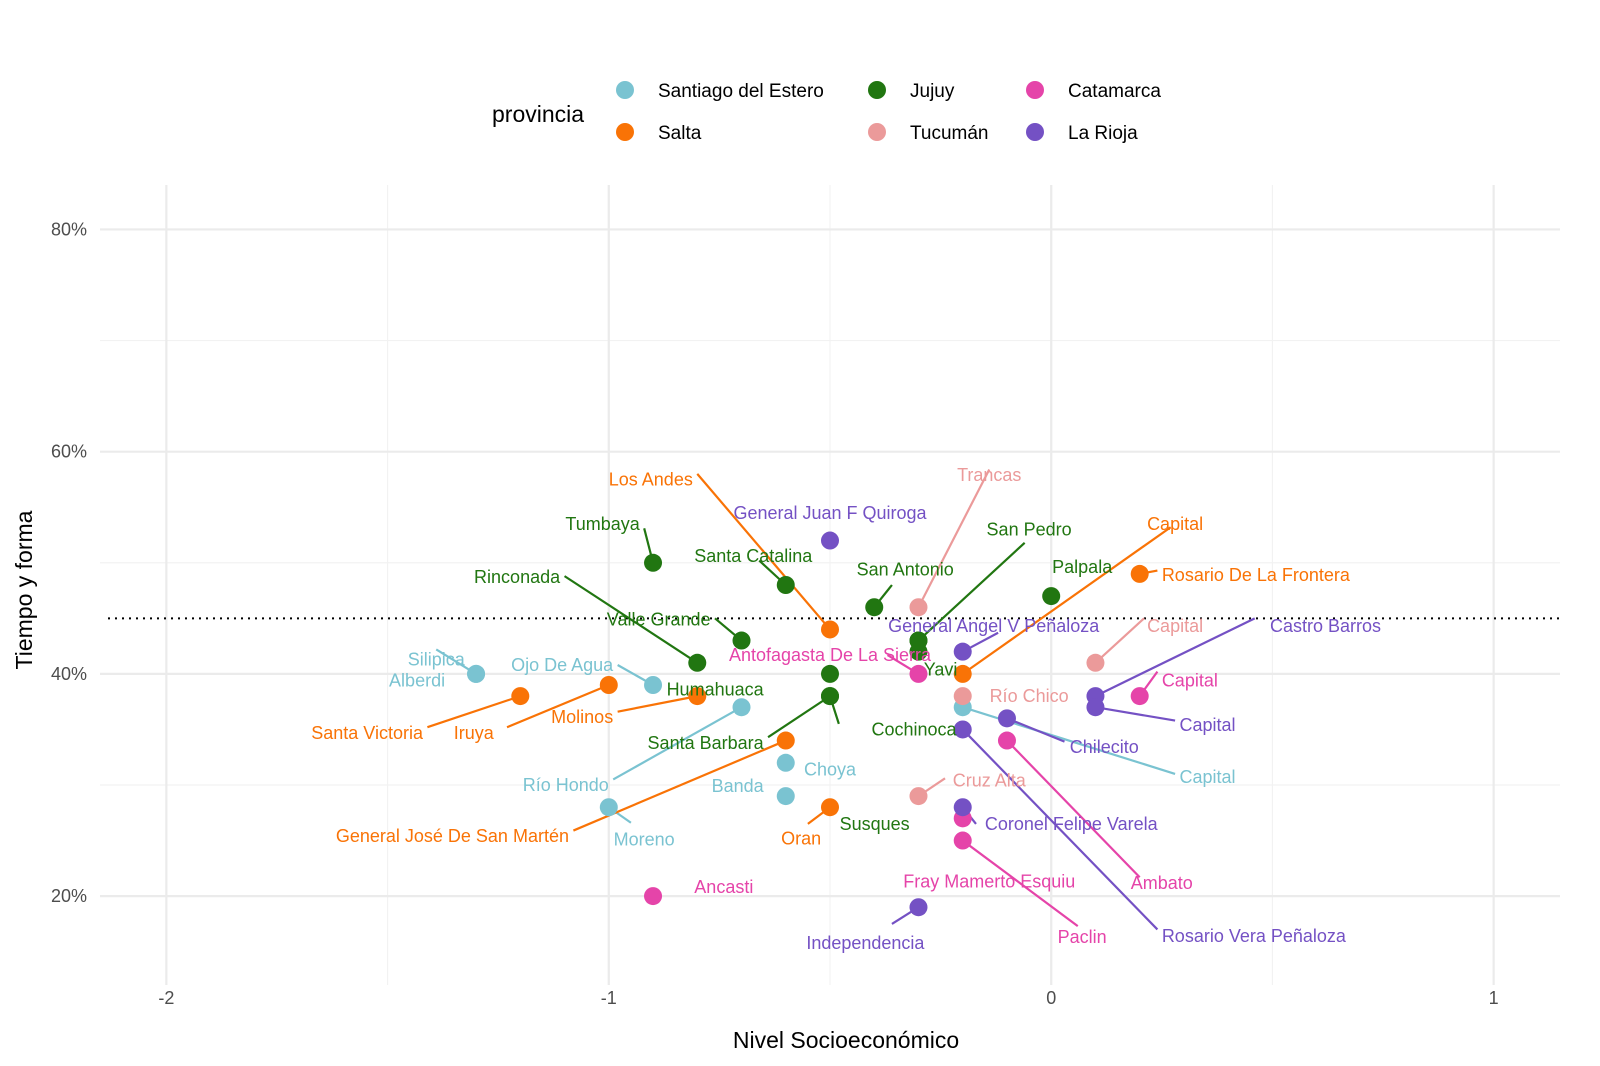  Describe the element at coordinates (1254, 936) in the screenshot. I see `point-label: Rosario Vera Peñaloza` at that location.